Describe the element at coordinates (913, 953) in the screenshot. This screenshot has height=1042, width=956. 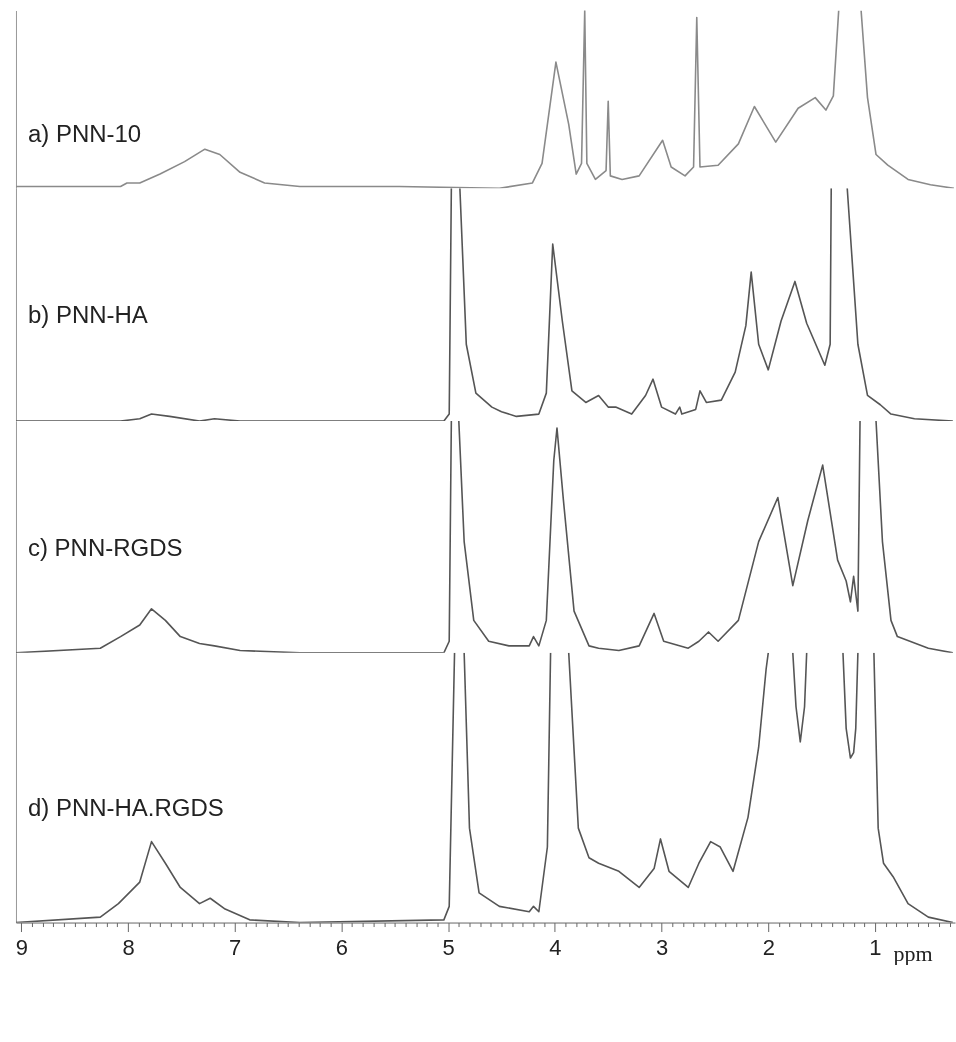
I see `x-axis-title: ppm` at that location.